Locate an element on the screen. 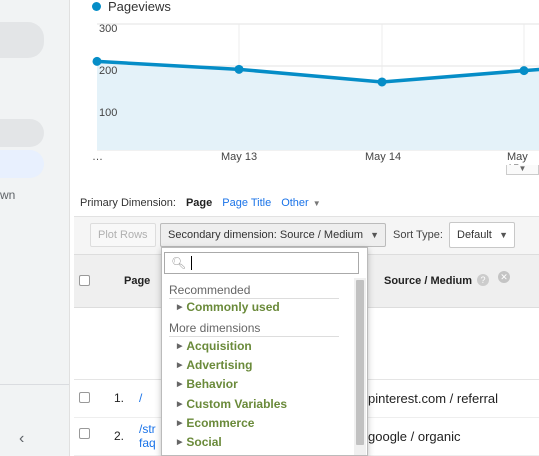  chart-legend: Pageviews is located at coordinates (131, 7).